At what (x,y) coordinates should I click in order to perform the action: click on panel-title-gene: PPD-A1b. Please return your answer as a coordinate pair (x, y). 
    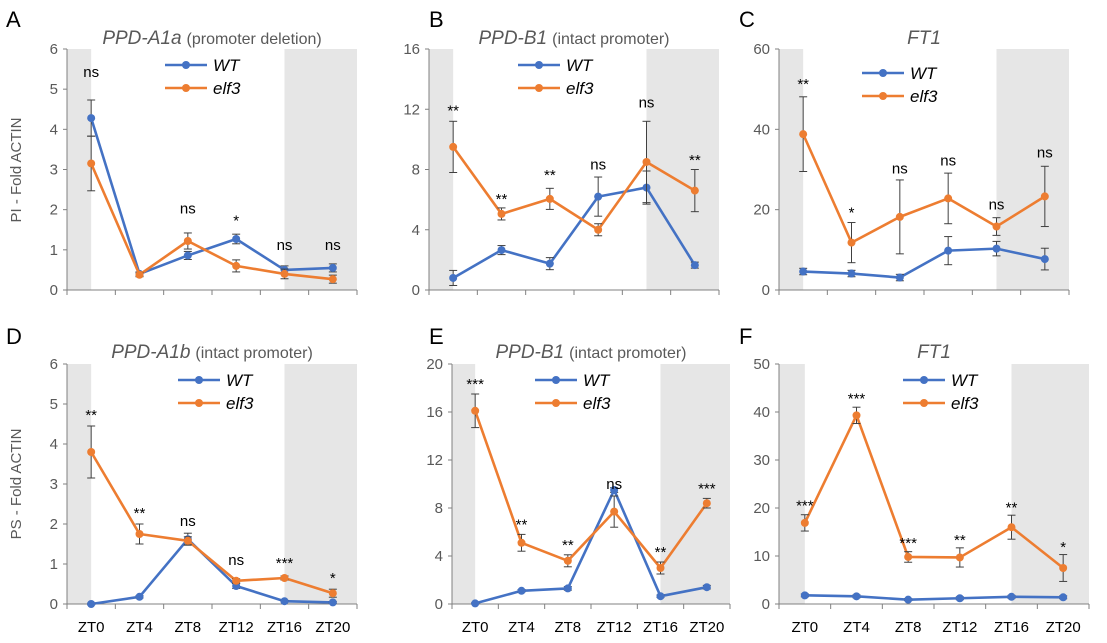
    Looking at the image, I should click on (150, 352).